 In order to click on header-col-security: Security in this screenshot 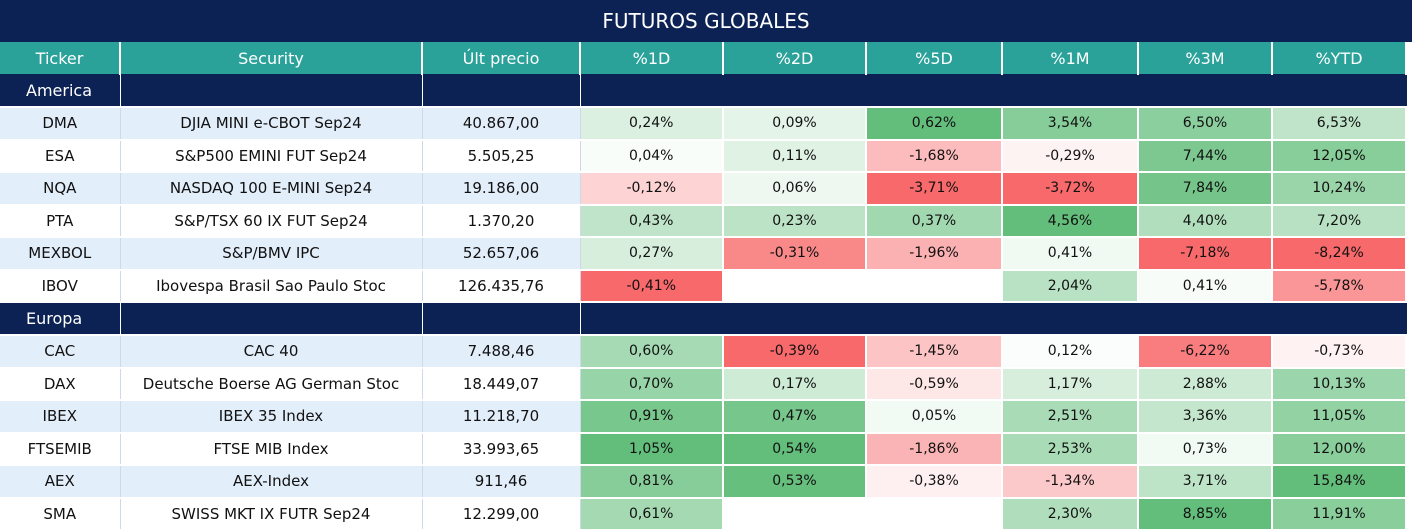, I will do `click(271, 58)`.